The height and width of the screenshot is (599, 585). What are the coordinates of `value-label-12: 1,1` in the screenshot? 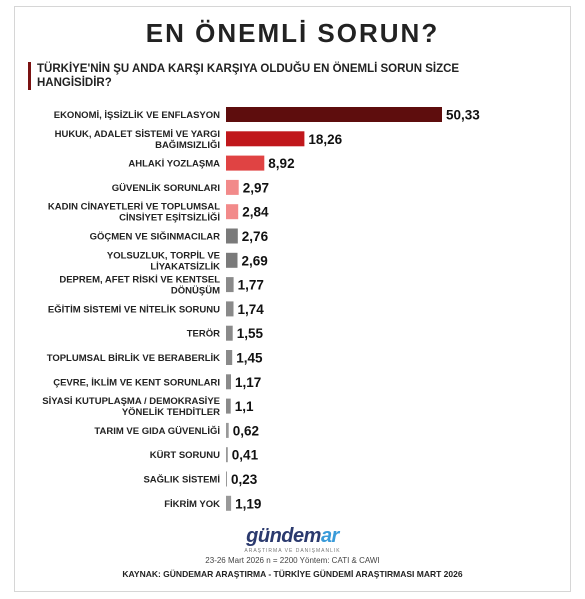 It's located at (244, 406).